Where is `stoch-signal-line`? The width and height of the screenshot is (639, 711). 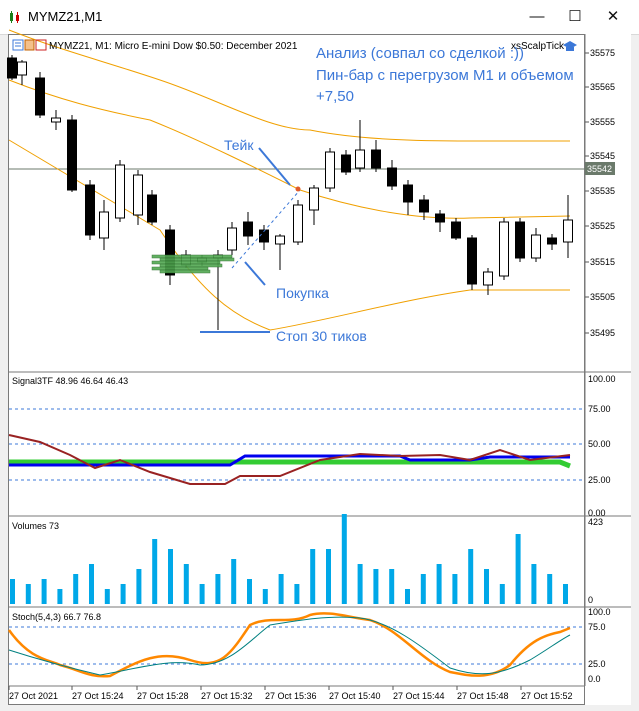
stoch-signal-line is located at coordinates (289, 646).